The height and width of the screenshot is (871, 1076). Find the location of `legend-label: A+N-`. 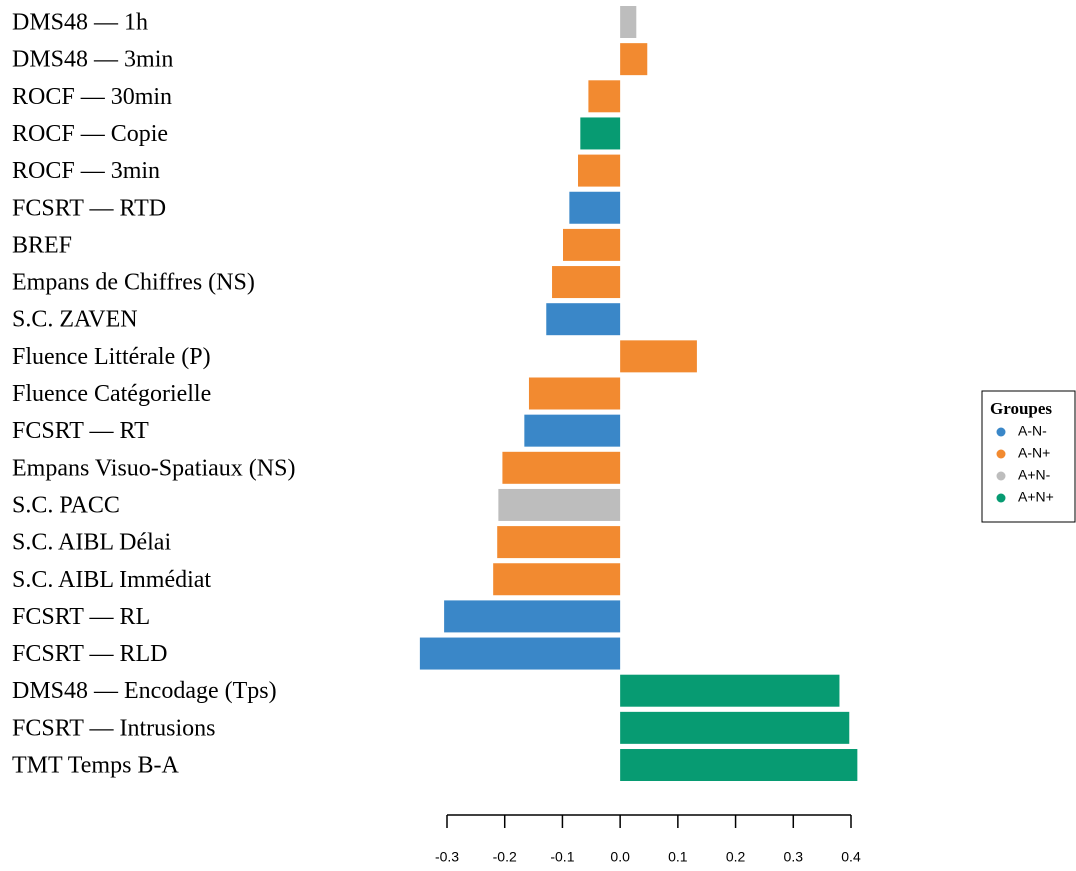

legend-label: A+N- is located at coordinates (1034, 475).